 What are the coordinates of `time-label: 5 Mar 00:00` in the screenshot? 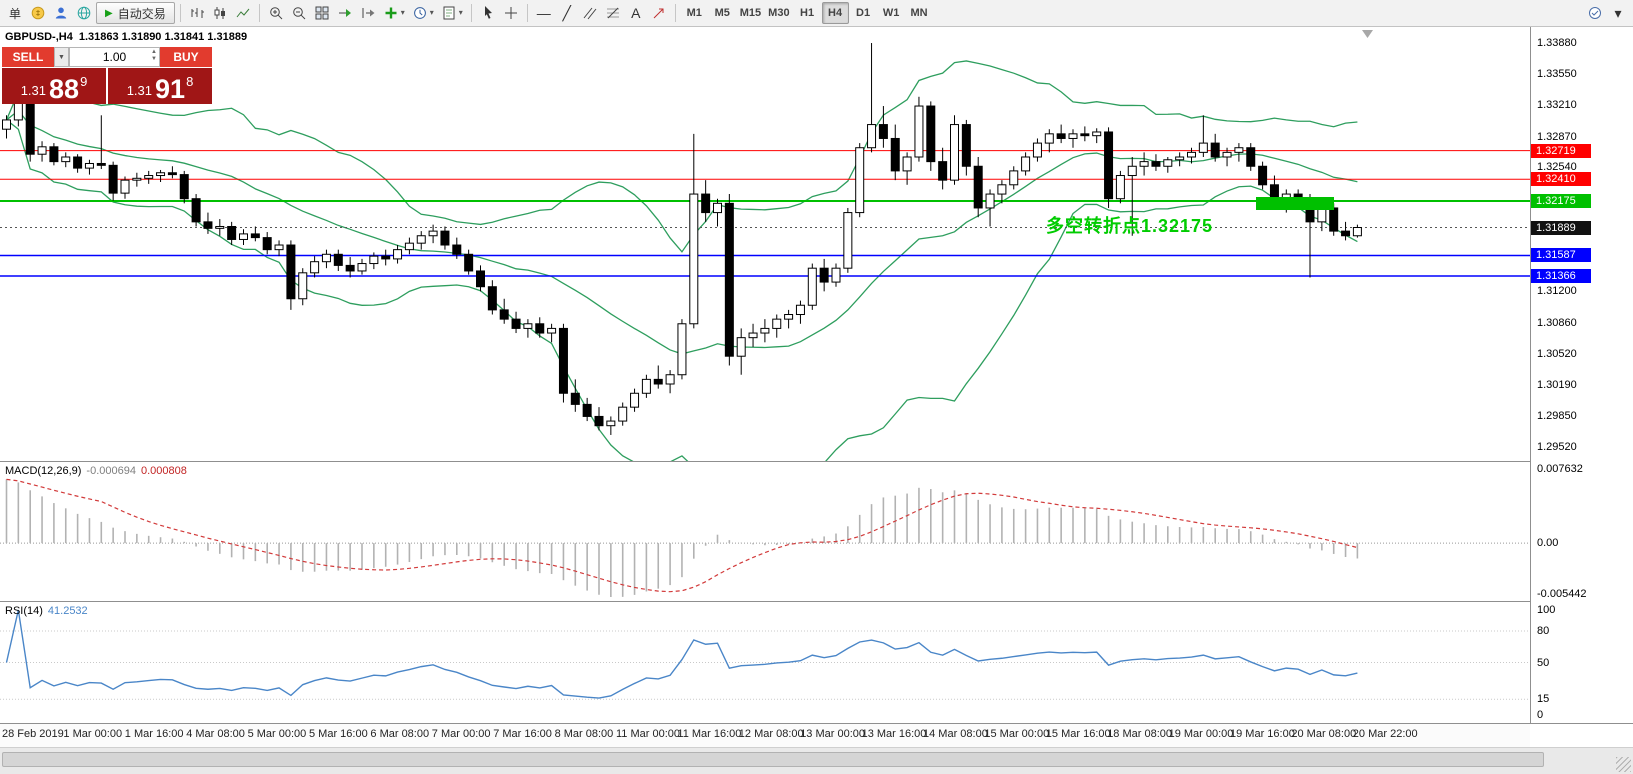 It's located at (277, 734).